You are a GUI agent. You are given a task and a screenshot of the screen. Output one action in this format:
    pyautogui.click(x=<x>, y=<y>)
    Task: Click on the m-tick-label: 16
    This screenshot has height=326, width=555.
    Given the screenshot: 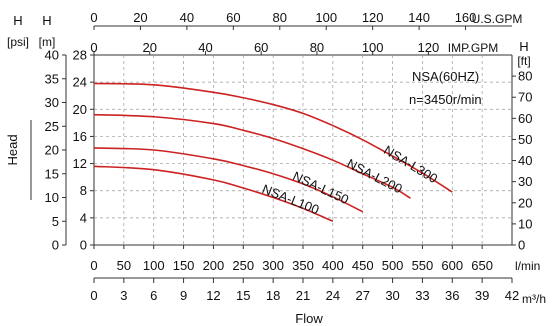 What is the action you would take?
    pyautogui.click(x=80, y=136)
    